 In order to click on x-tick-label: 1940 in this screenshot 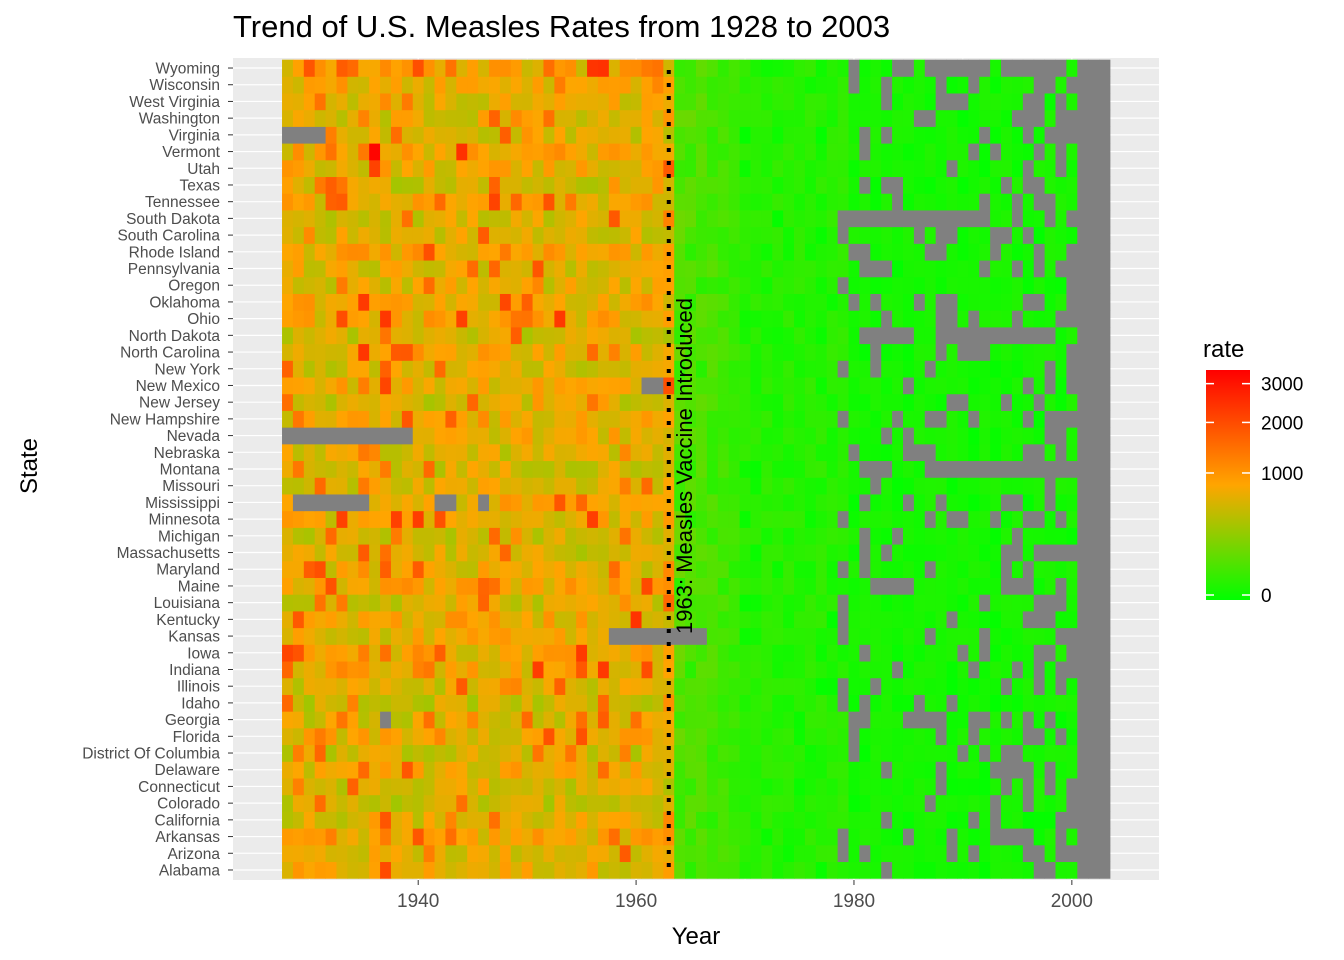, I will do `click(418, 901)`.